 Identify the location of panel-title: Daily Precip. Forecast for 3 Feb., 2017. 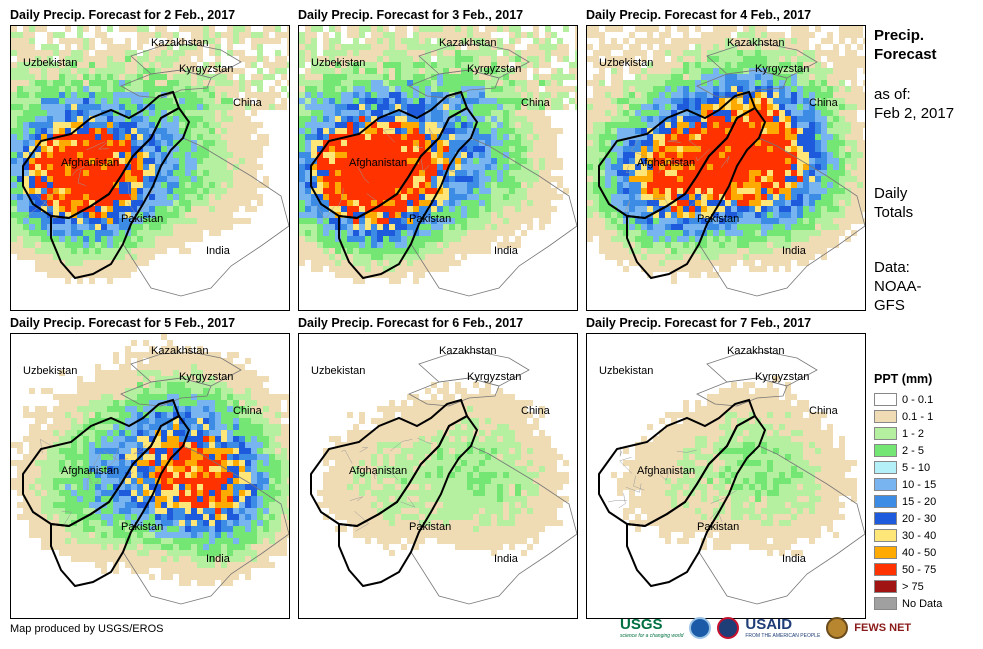
(411, 15).